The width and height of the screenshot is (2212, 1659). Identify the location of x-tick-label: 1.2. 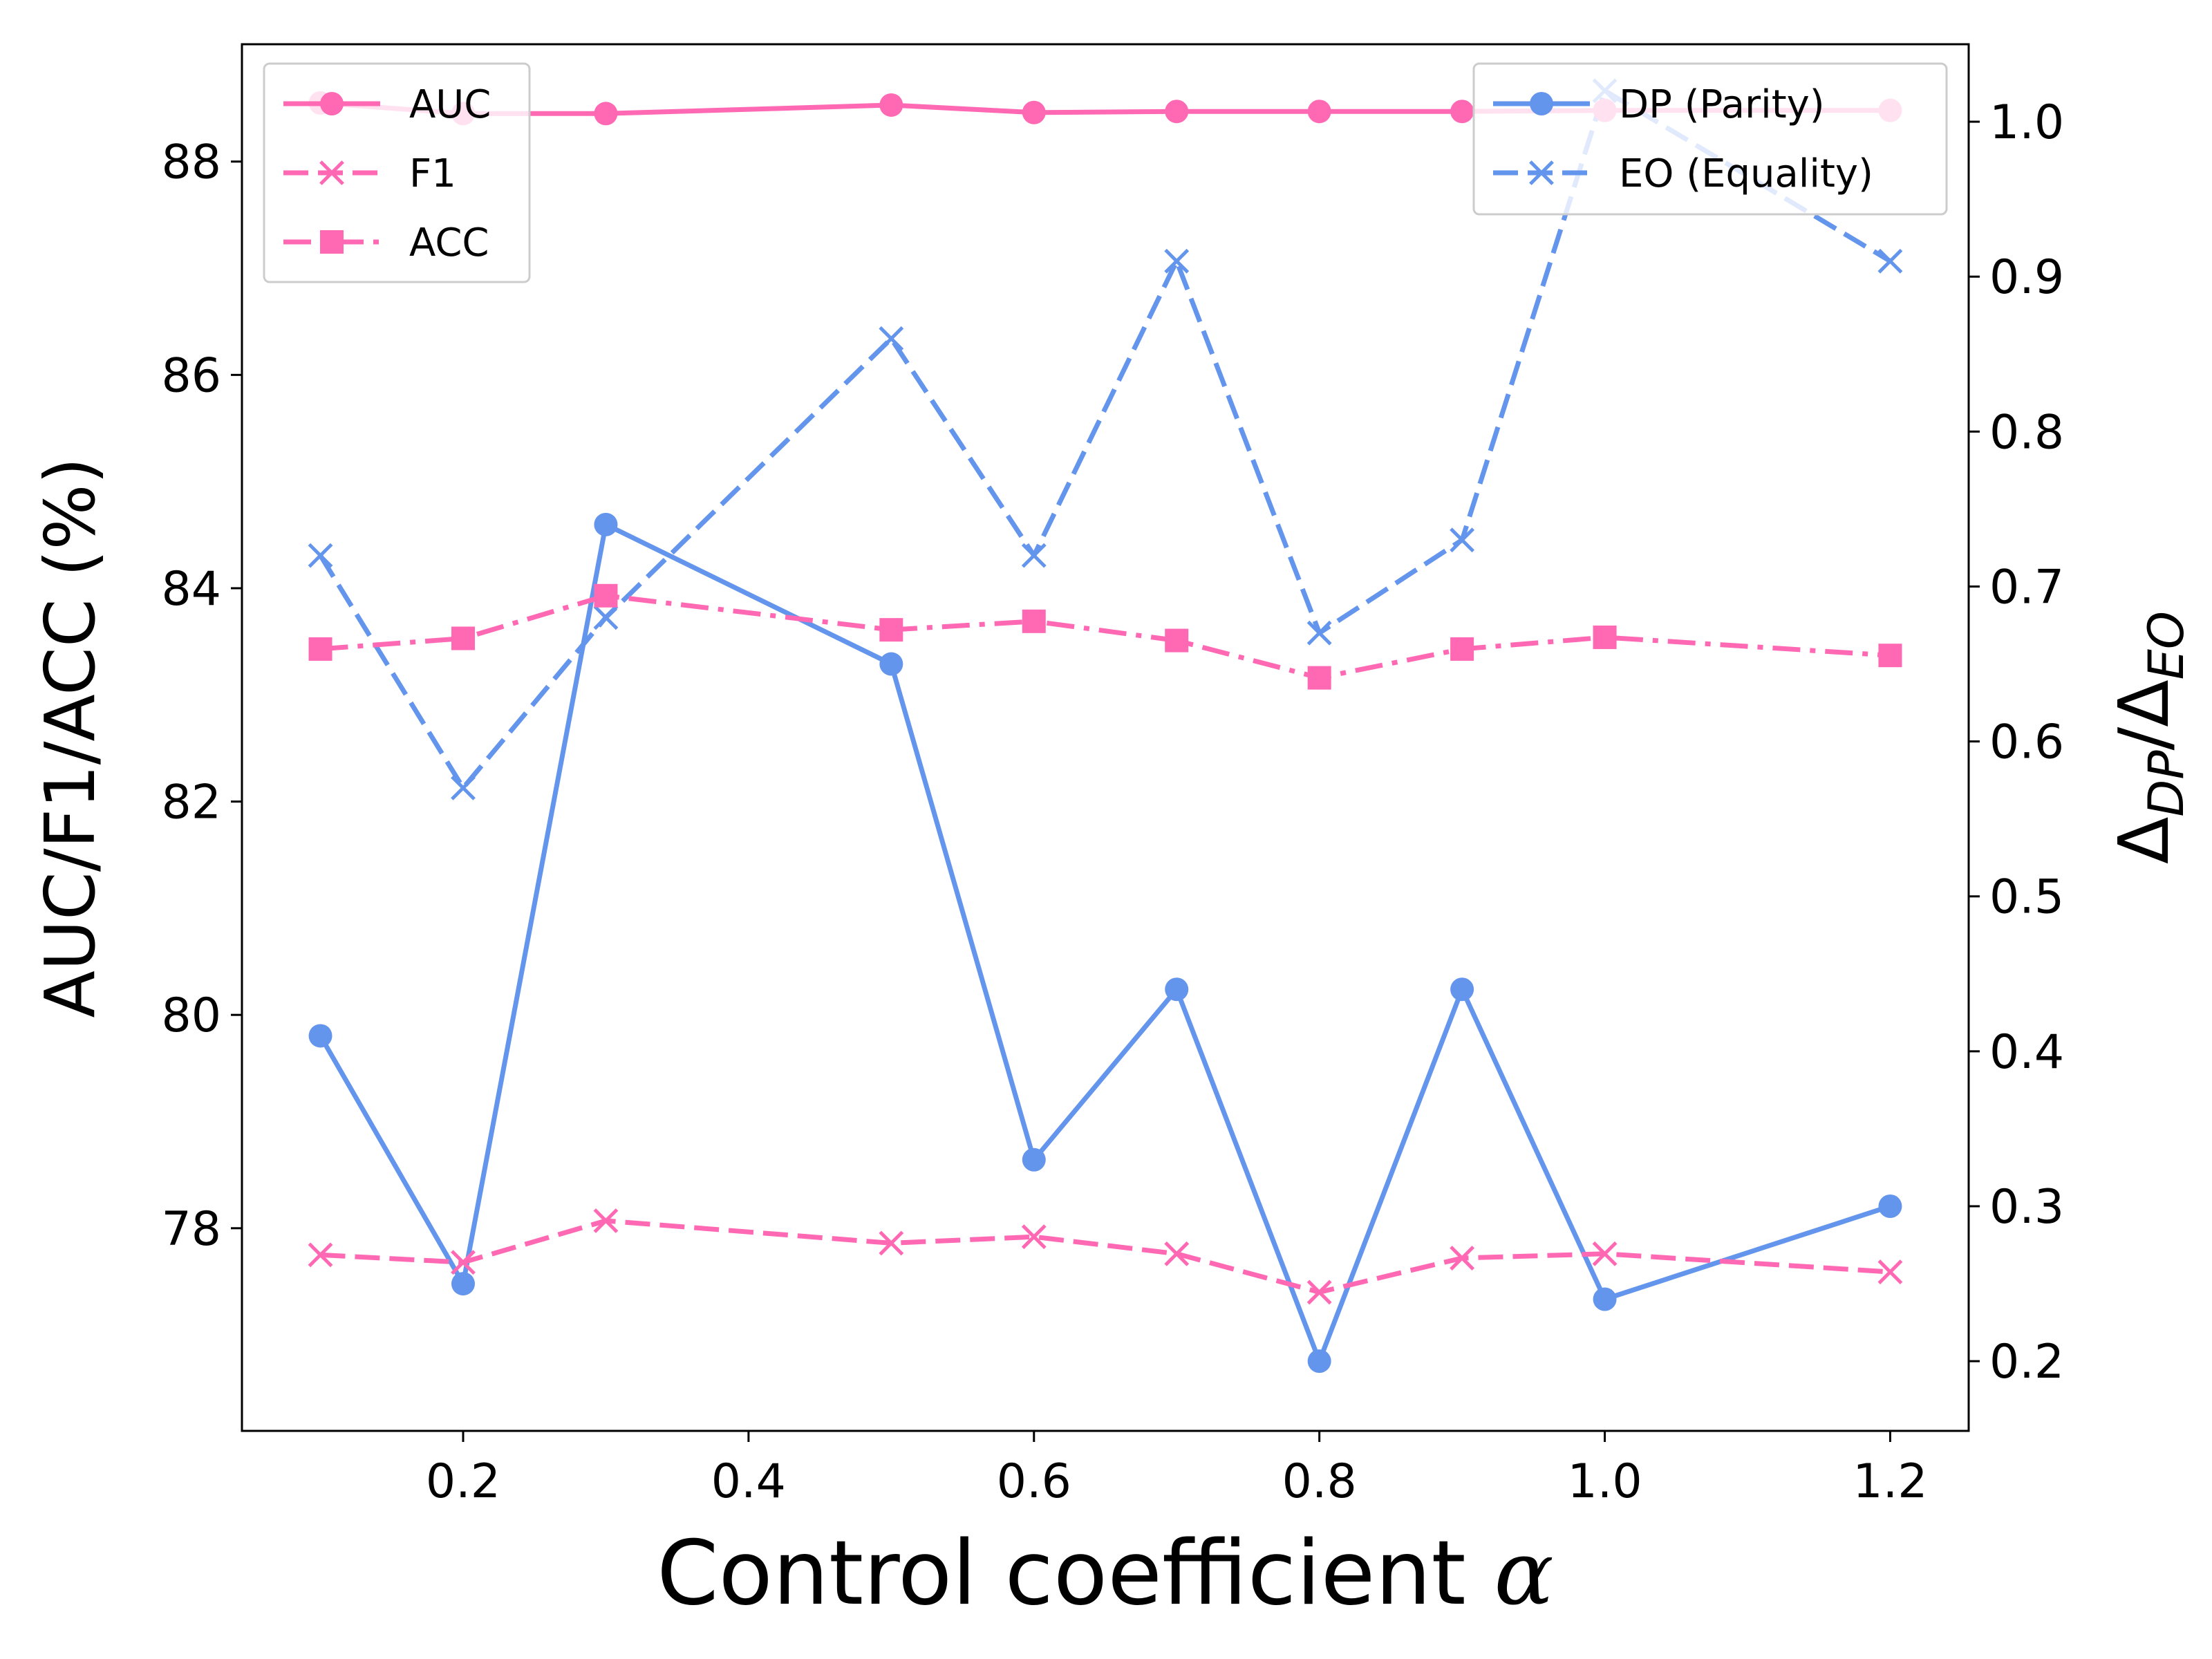
(1890, 1481).